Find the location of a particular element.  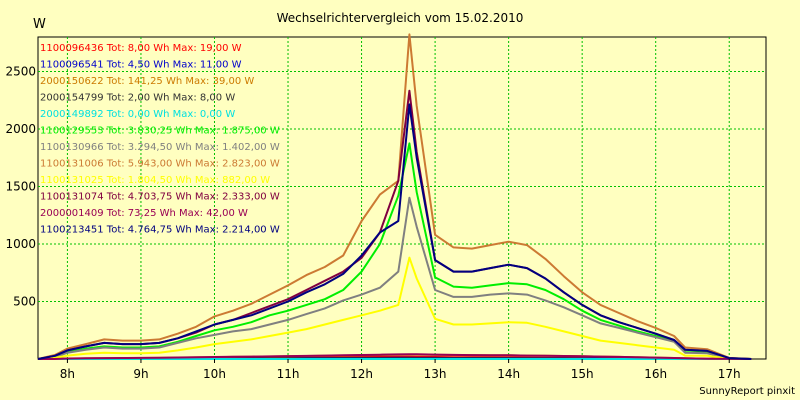

x-tick-label: 16h is located at coordinates (655, 374).